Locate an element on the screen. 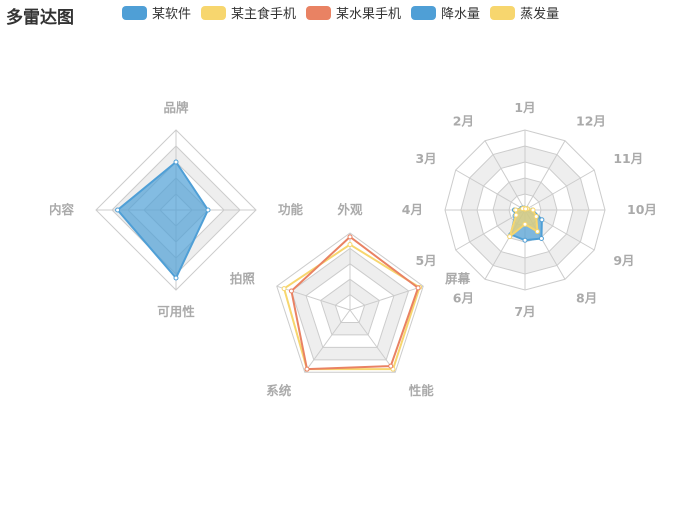 This screenshot has width=700, height=525. legend-label: 某主食手机 is located at coordinates (264, 14).